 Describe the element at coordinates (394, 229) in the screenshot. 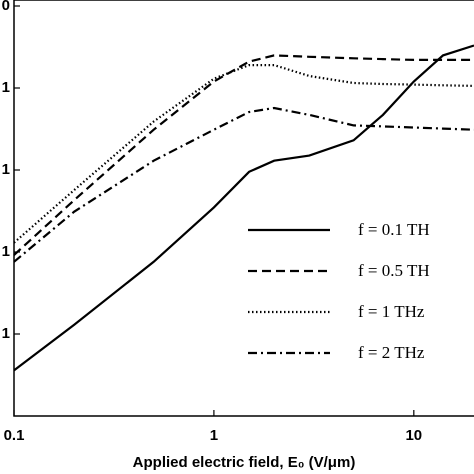

I see `legend-label: f = 0.1 TH` at that location.